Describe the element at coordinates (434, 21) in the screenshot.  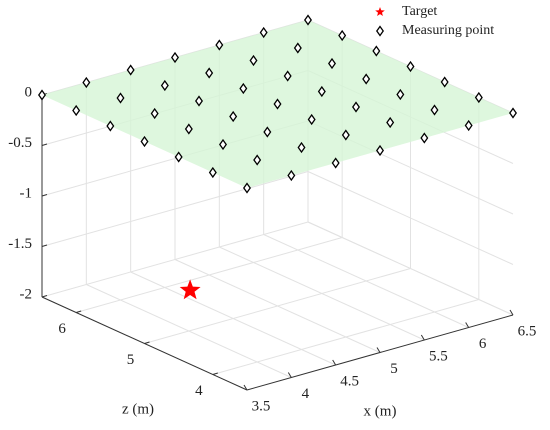
I see `legend: Target Measuring point` at that location.